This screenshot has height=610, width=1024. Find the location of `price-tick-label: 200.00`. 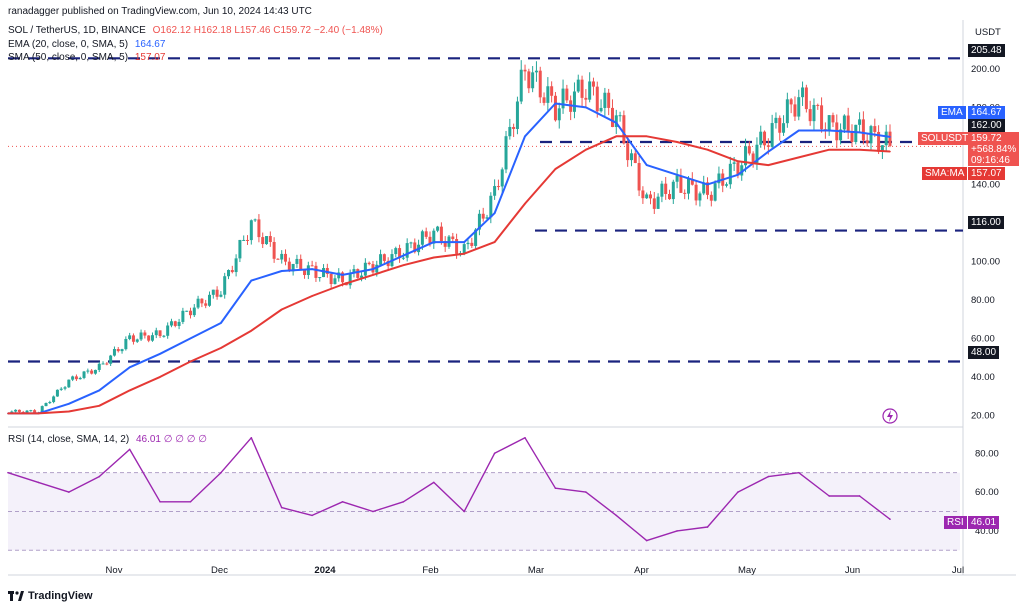

price-tick-label: 200.00 is located at coordinates (985, 69).